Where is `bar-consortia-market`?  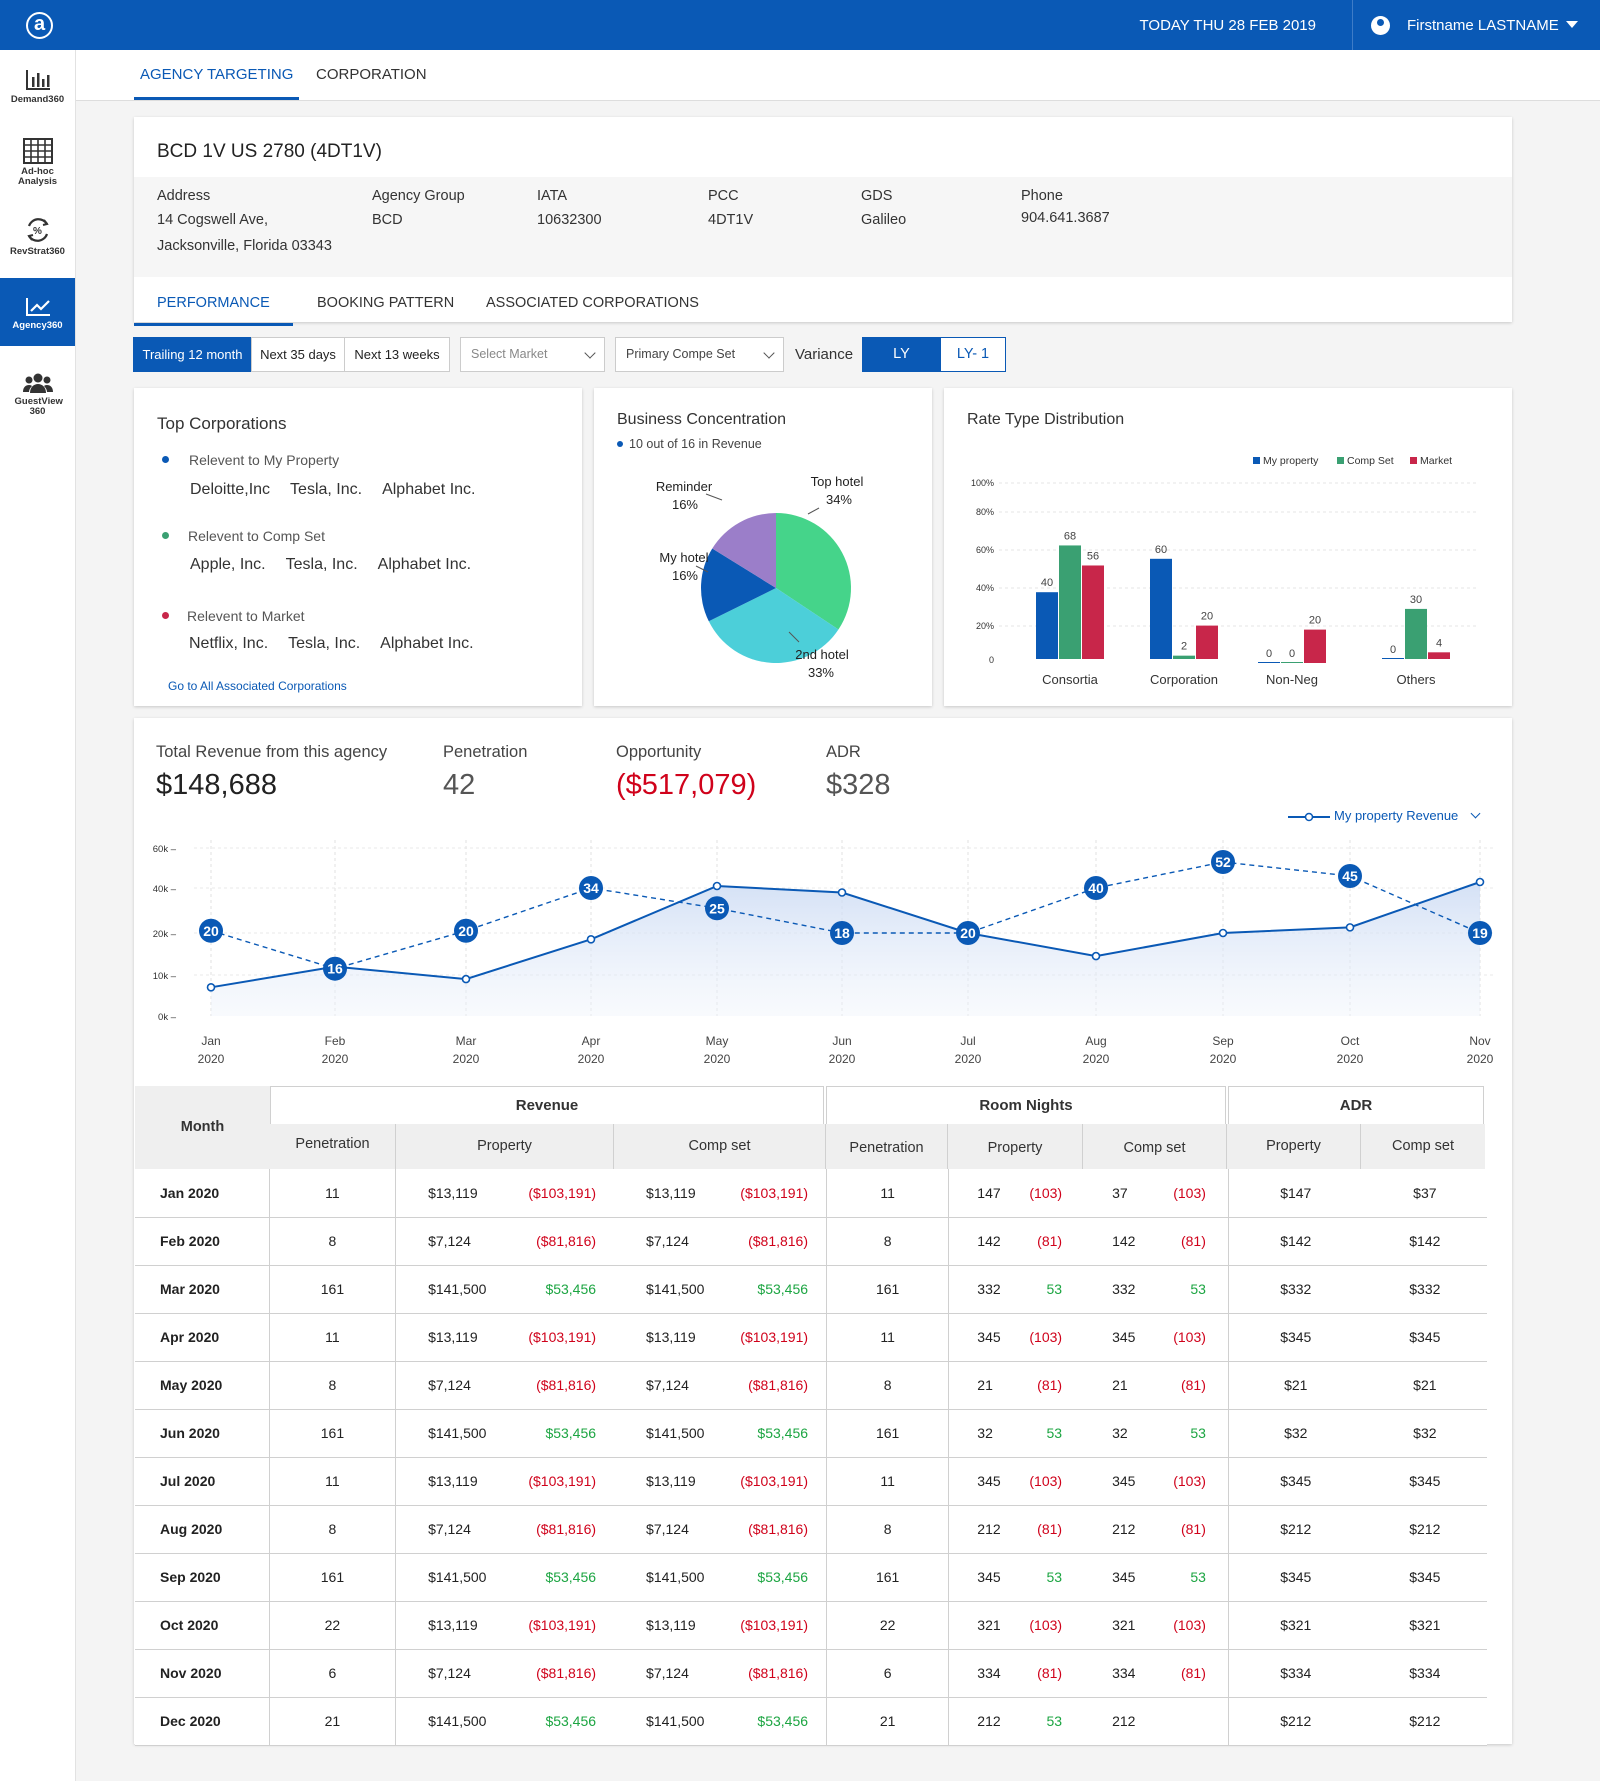 bar-consortia-market is located at coordinates (1093, 612).